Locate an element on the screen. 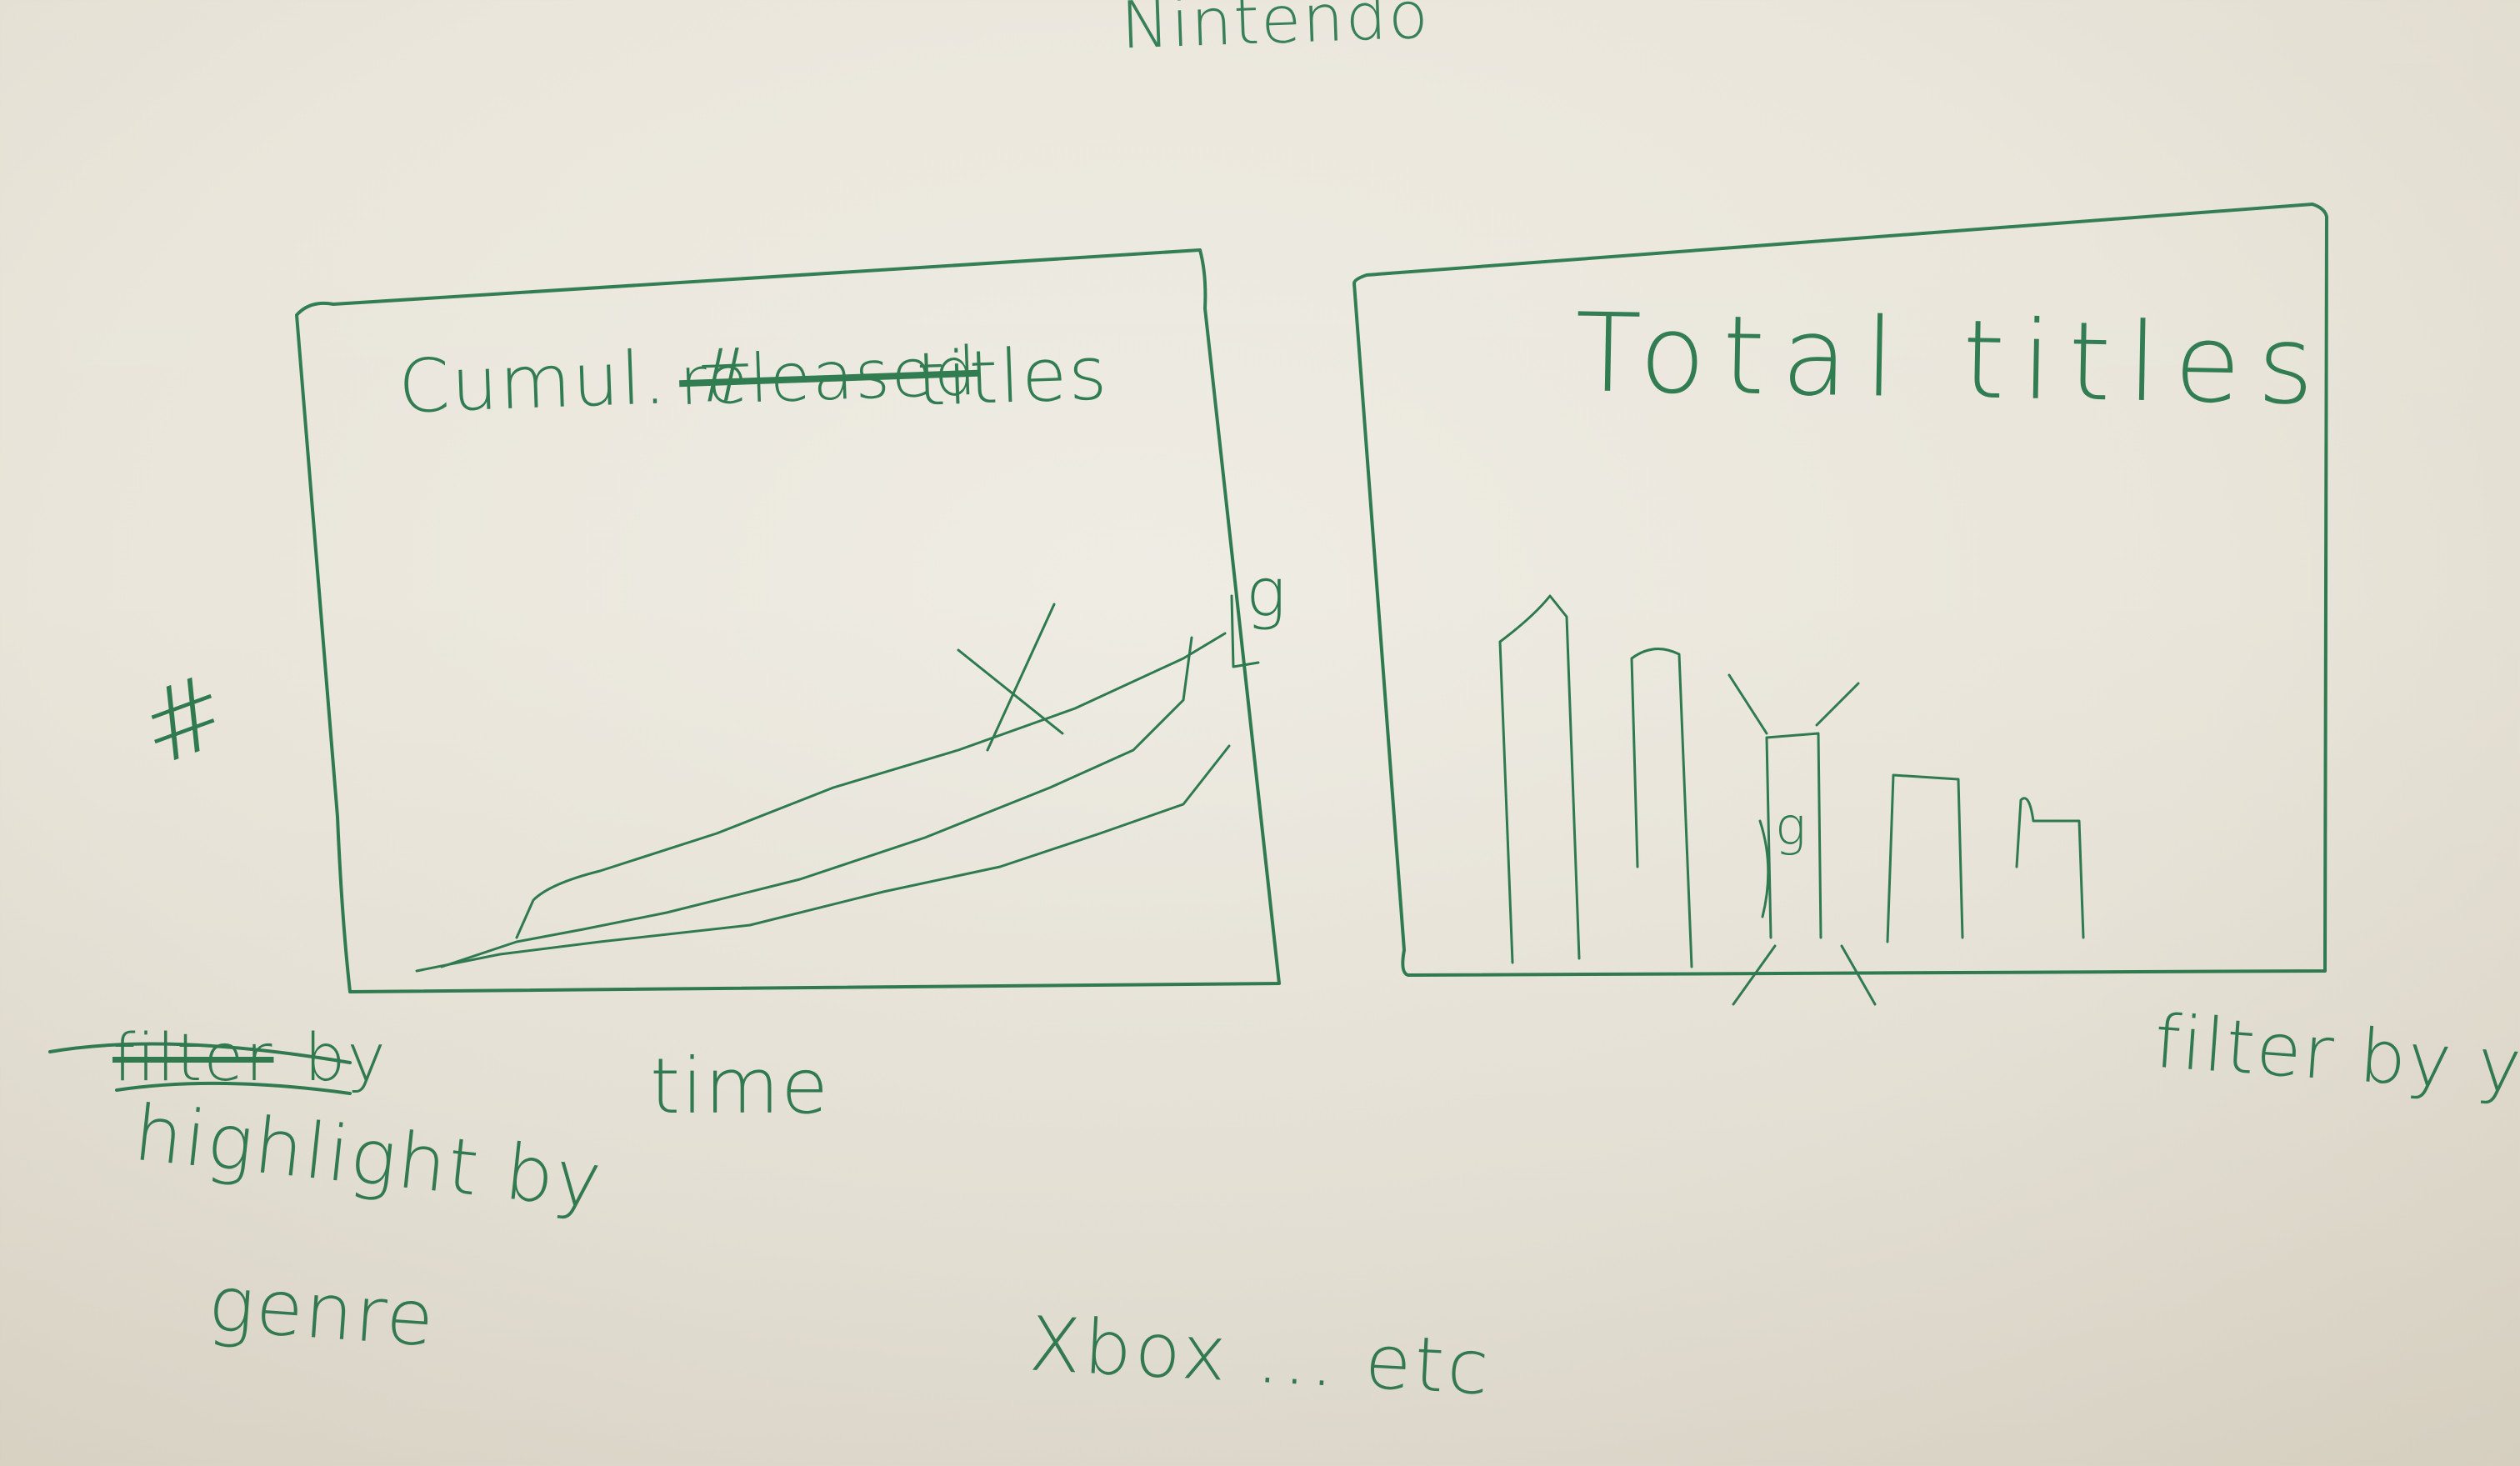 The width and height of the screenshot is (2520, 1466). left-note-by: by is located at coordinates (346, 1058).